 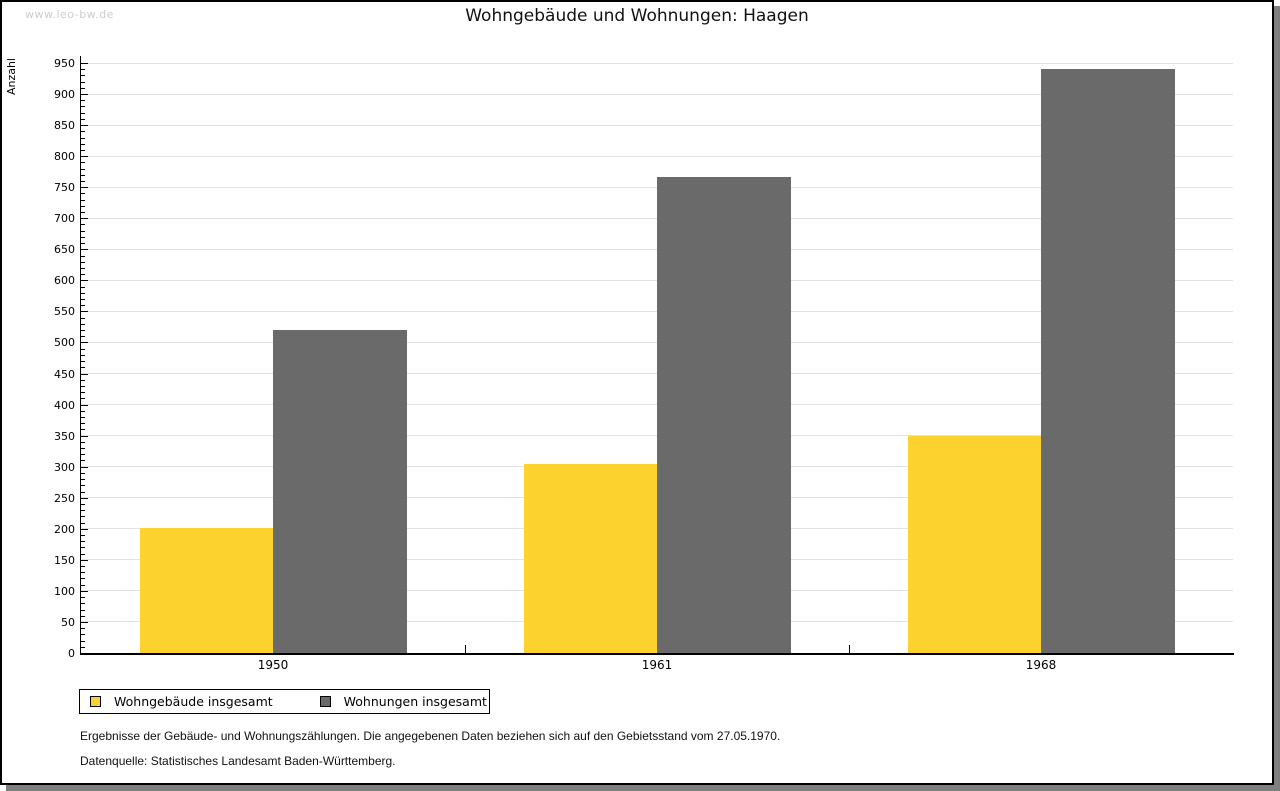 I want to click on y-axis-title: Anzahl, so click(x=11, y=77).